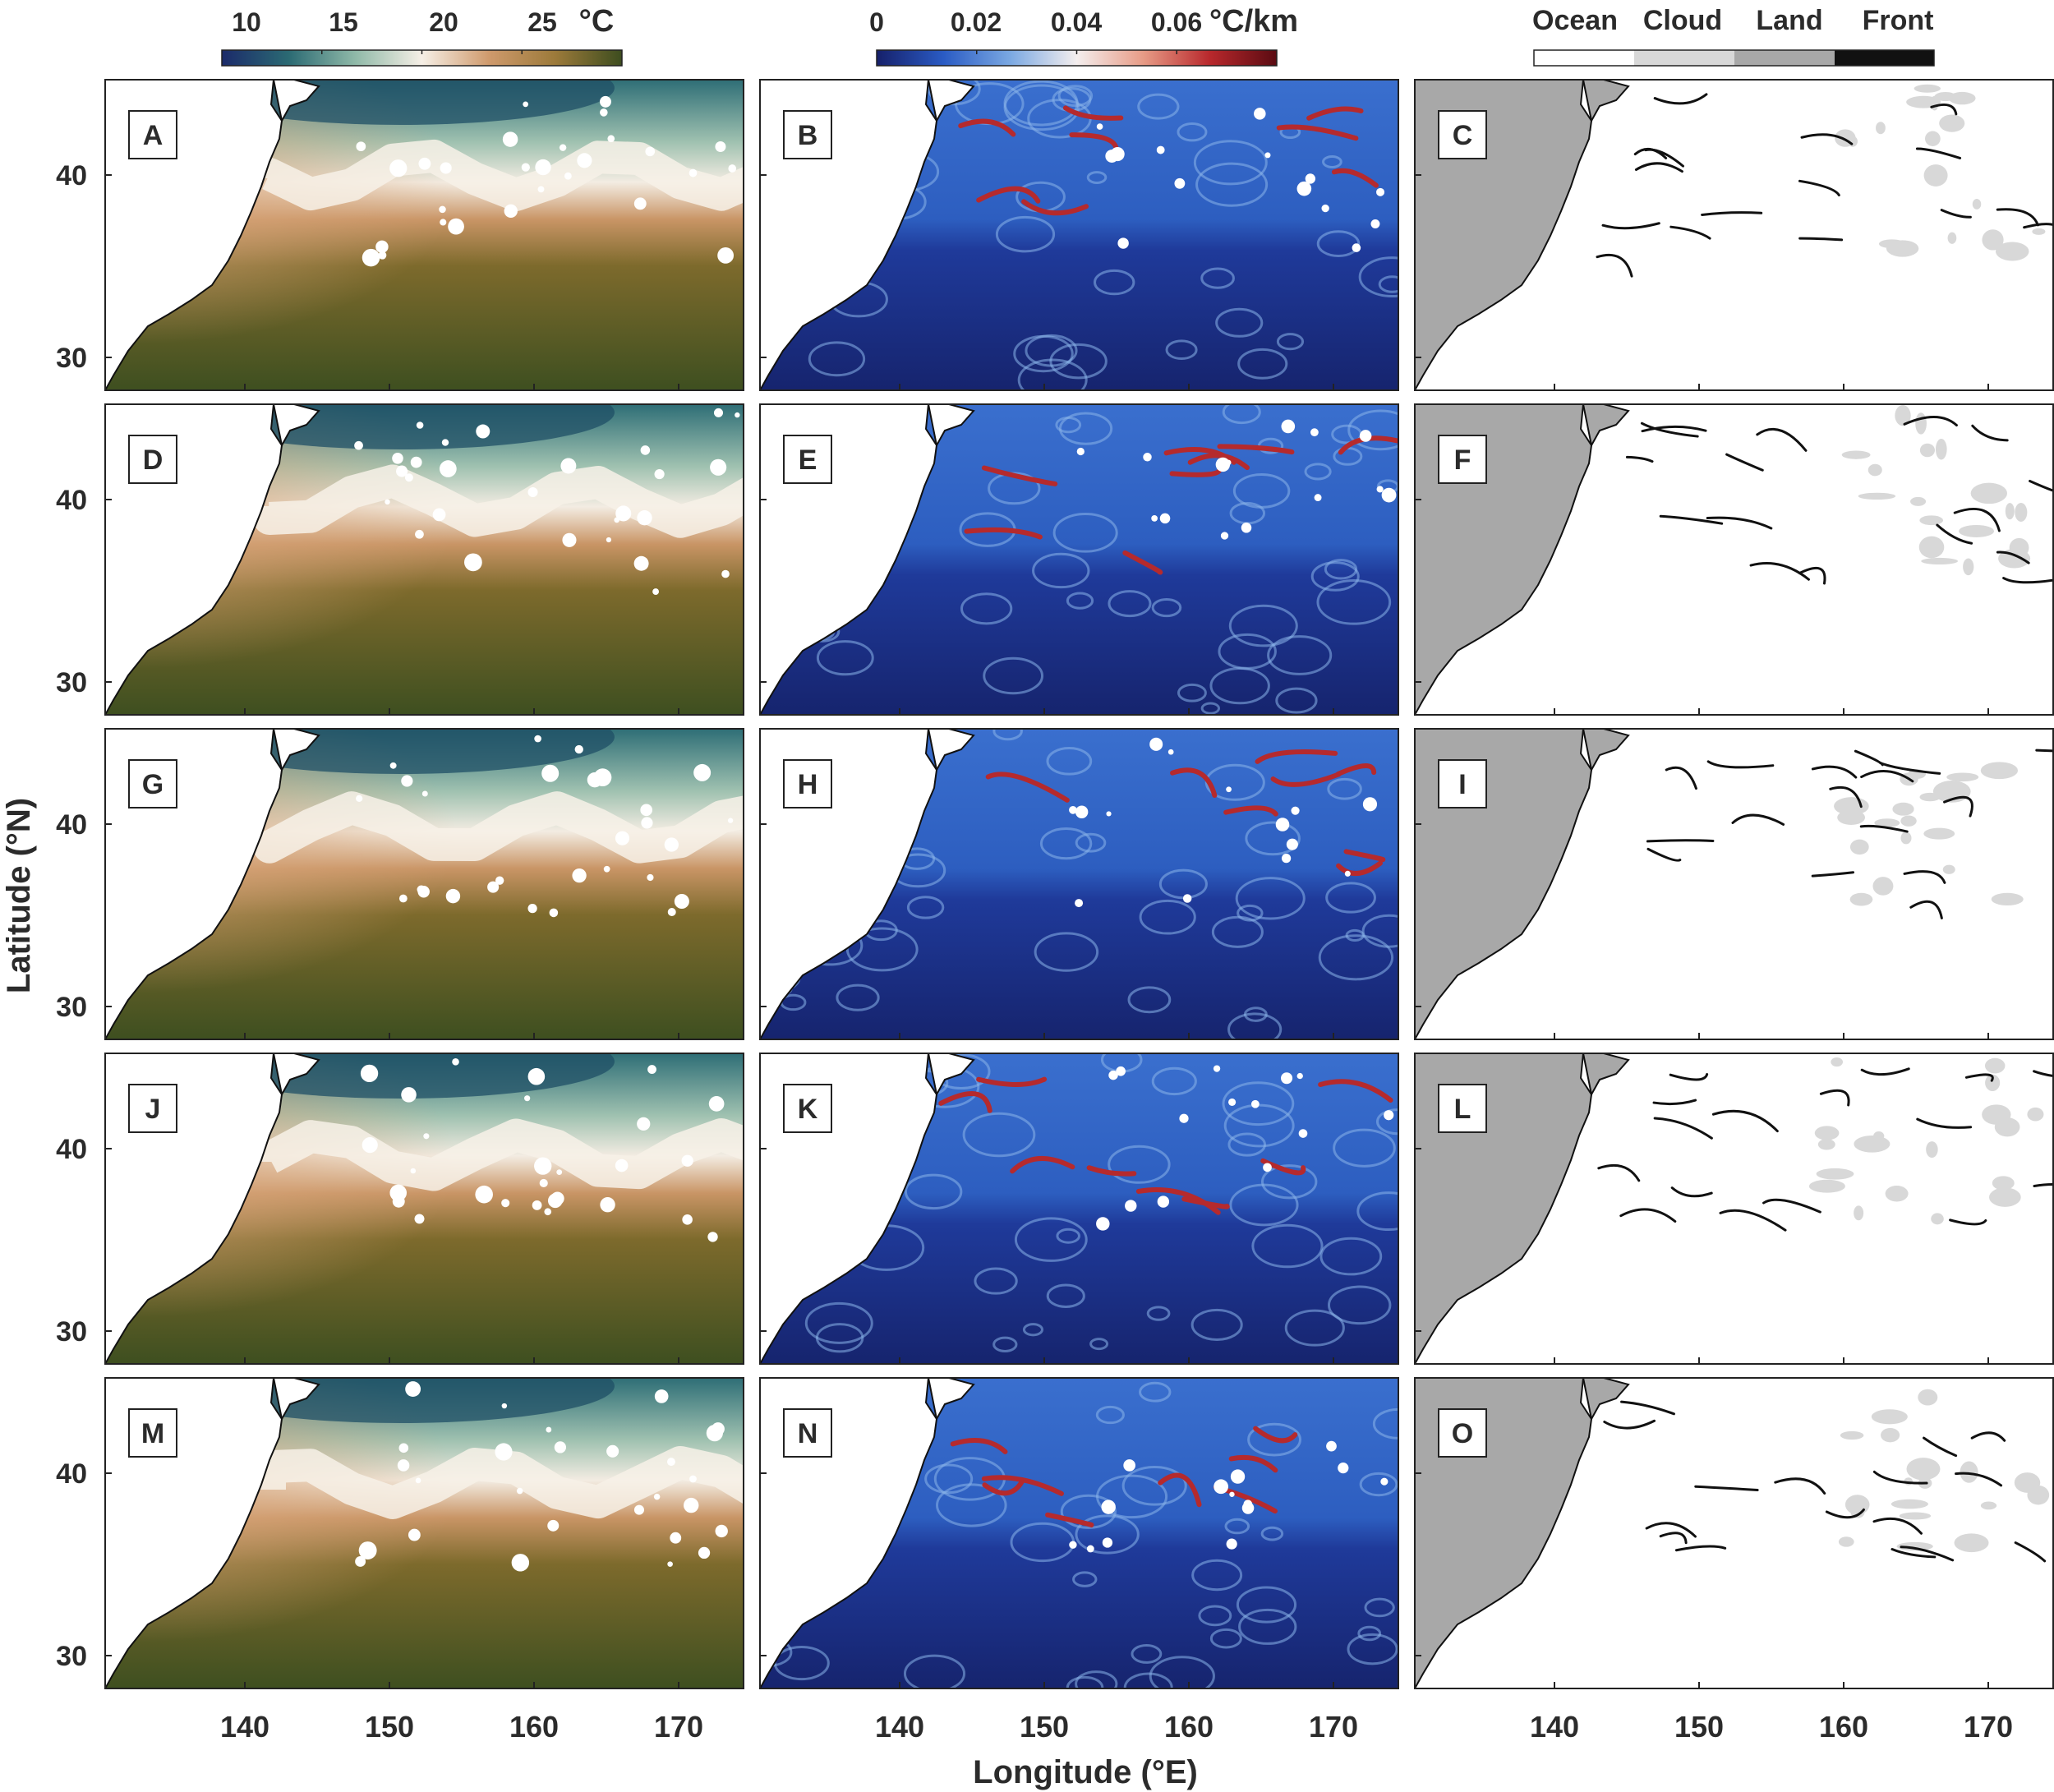  I want to click on panel-m: M, so click(424, 1533).